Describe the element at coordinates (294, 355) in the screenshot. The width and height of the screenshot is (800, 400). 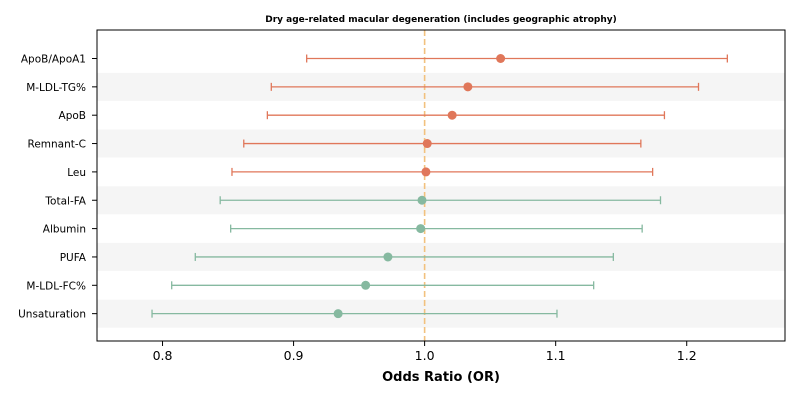
I see `x-tick-label: 0.9` at that location.